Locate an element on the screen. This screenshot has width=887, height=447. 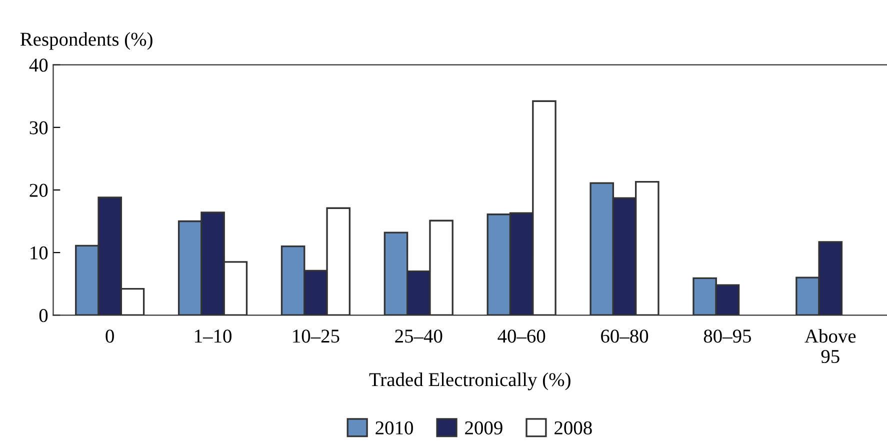
y-tick-label: 30 is located at coordinates (39, 127).